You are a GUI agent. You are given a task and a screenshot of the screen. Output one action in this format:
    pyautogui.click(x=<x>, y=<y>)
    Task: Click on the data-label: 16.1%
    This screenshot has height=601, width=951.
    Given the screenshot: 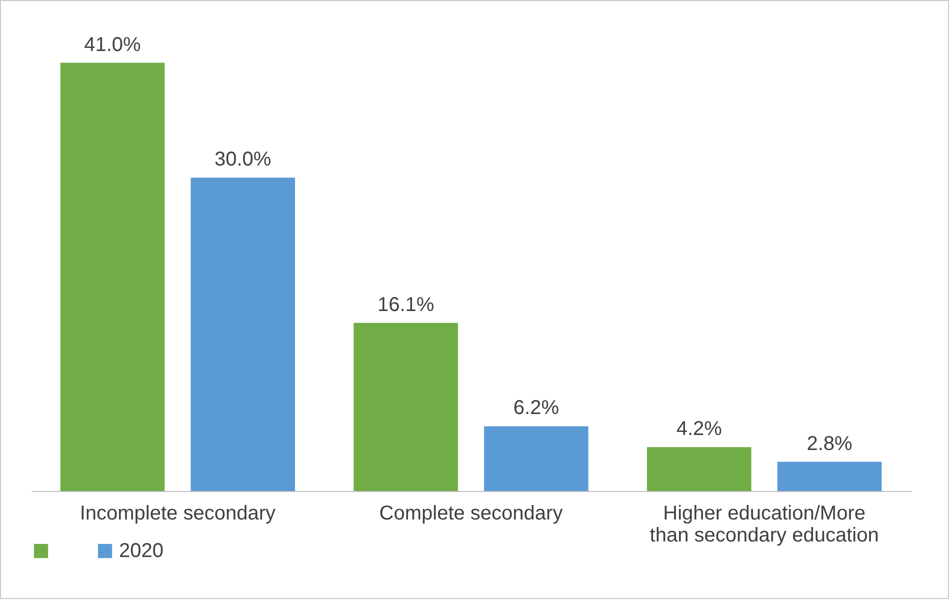 What is the action you would take?
    pyautogui.click(x=405, y=305)
    